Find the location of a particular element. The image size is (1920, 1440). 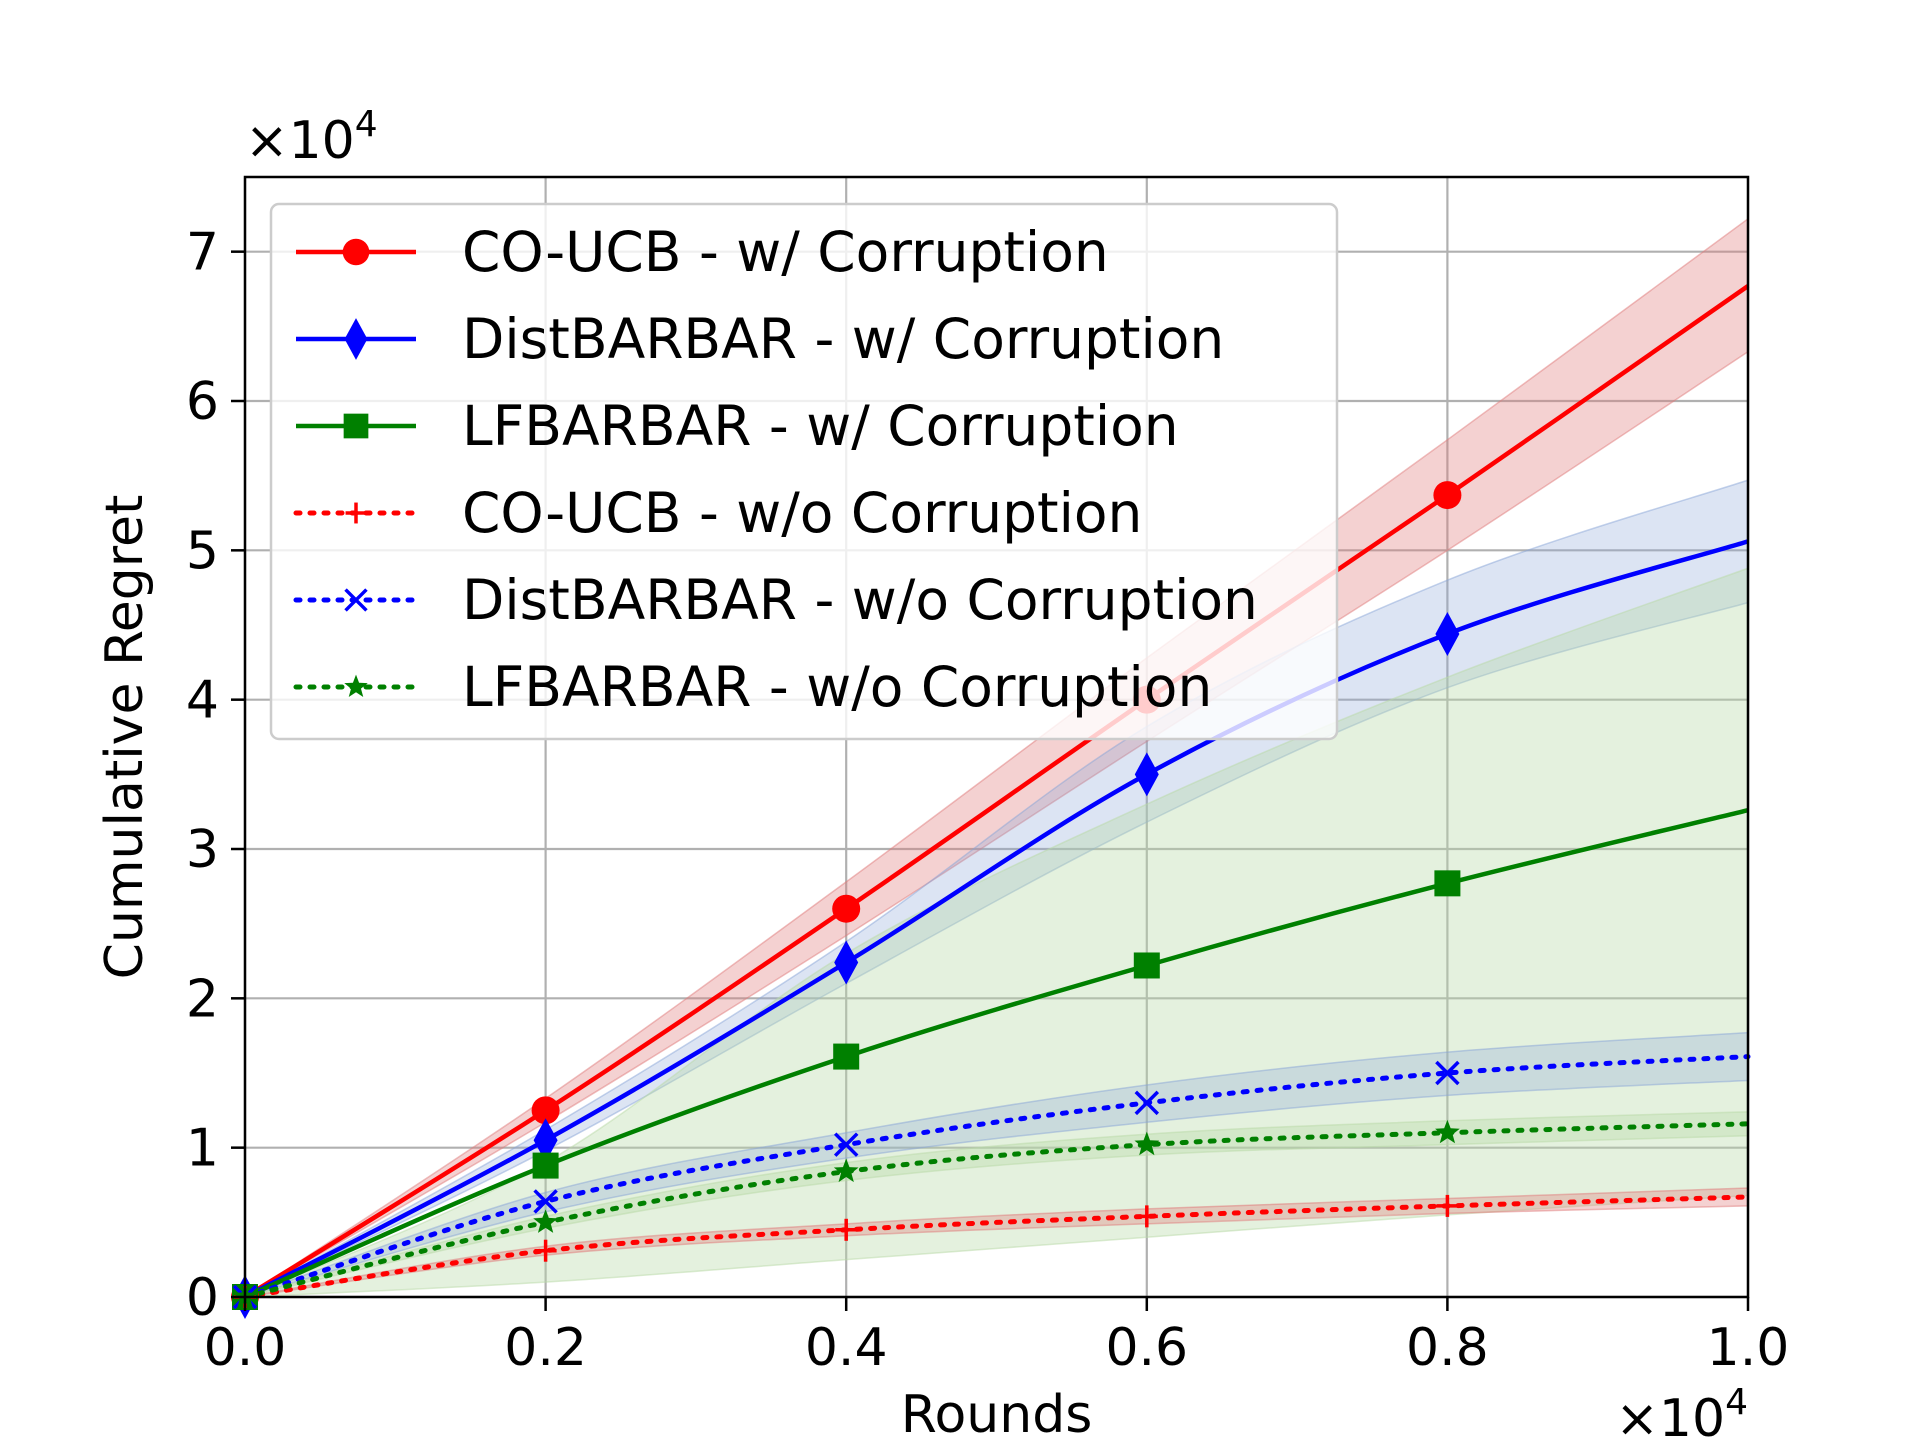

x-axis-multiplier: ×104 is located at coordinates (1681, 1411).